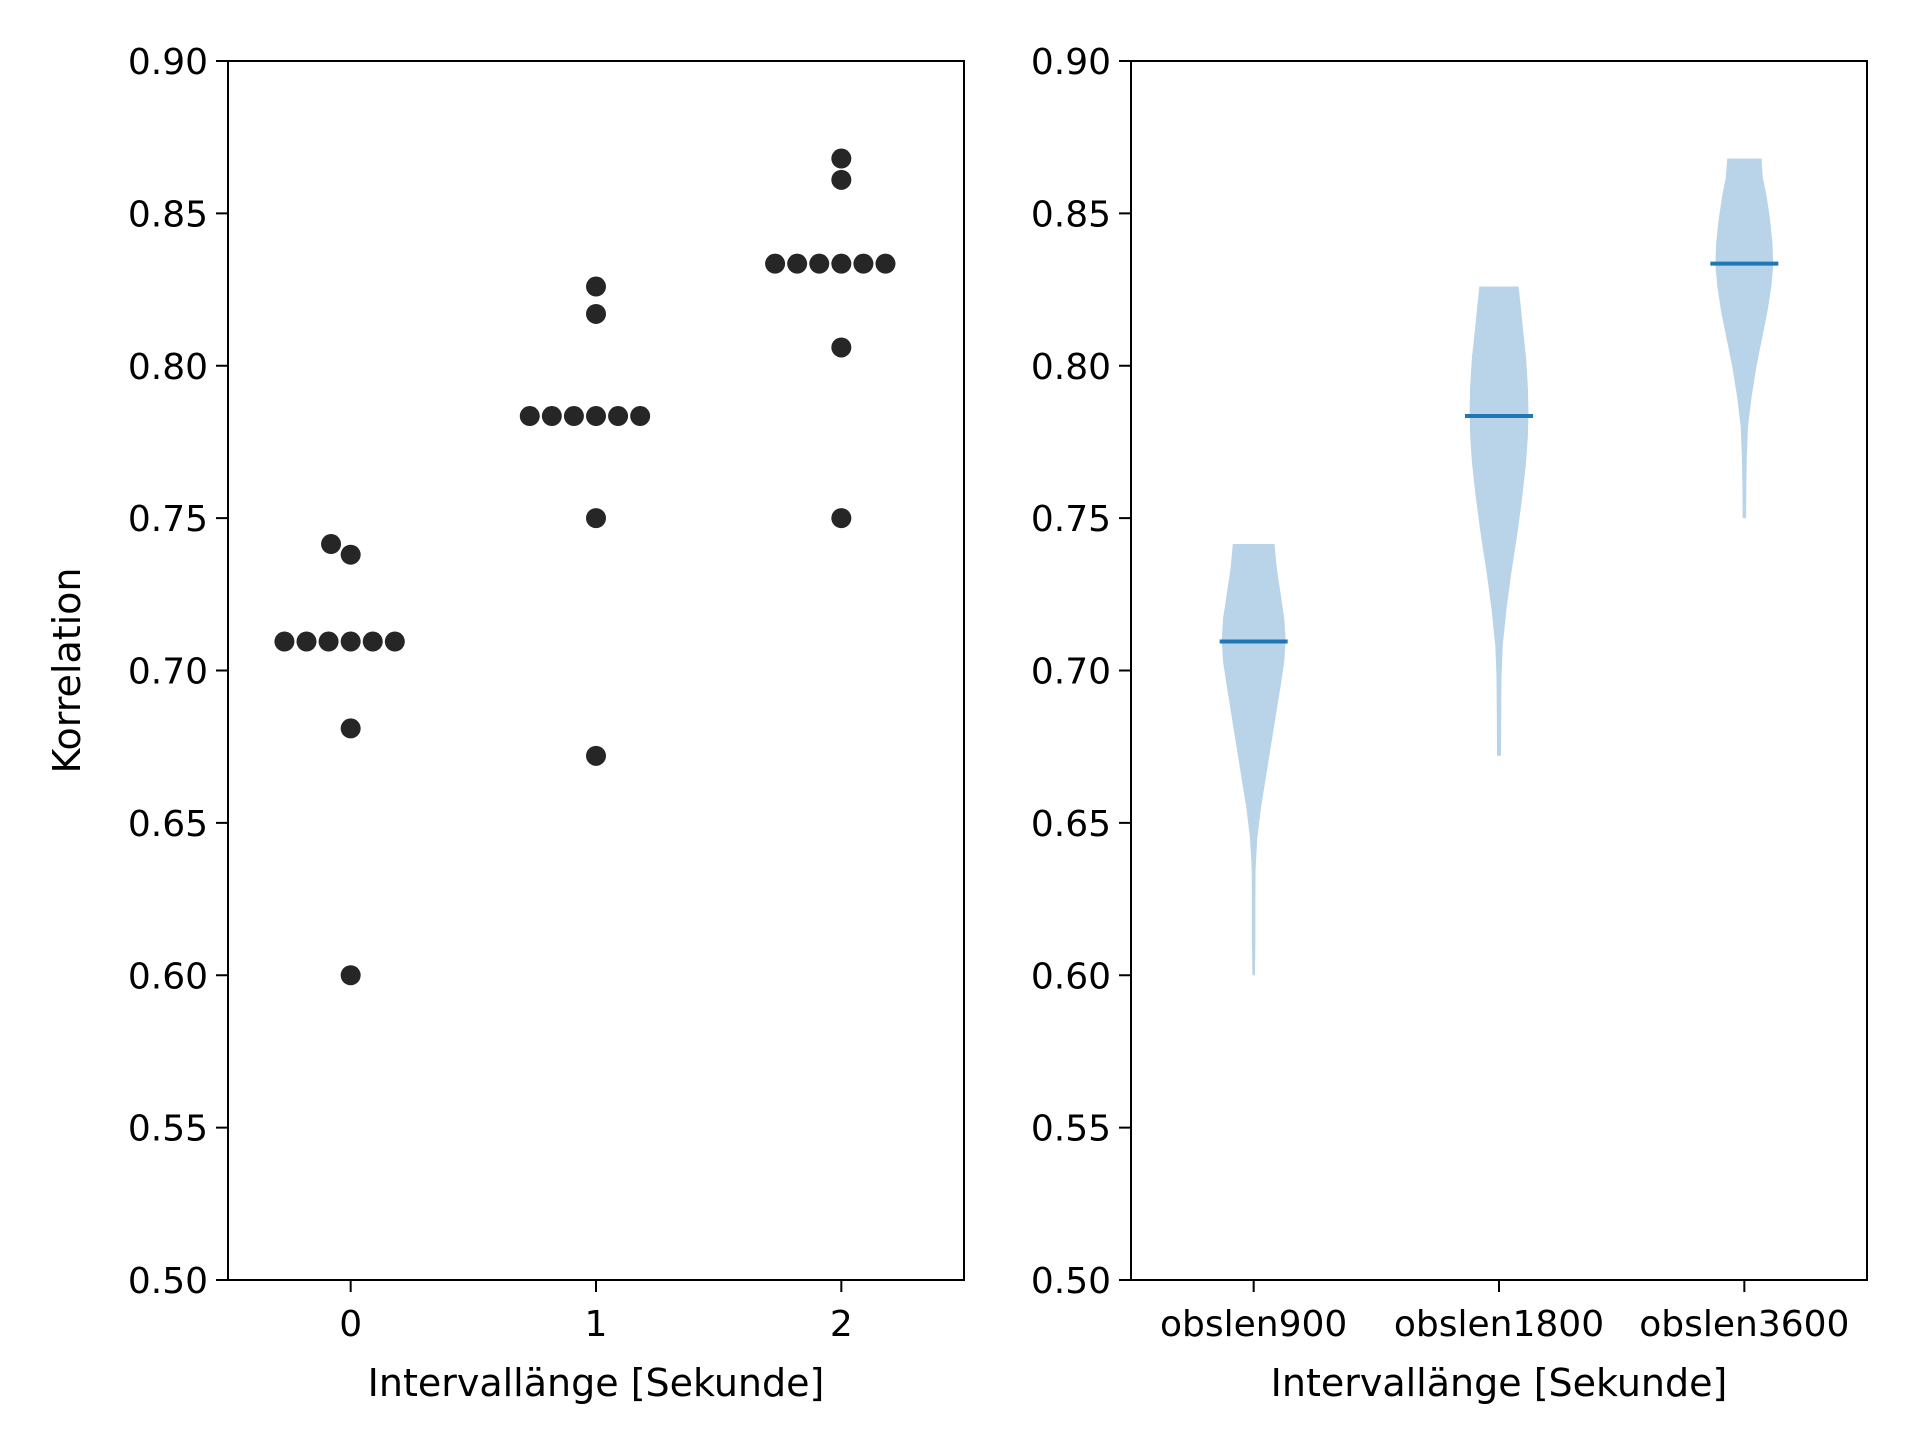 The width and height of the screenshot is (1920, 1440). I want to click on violin-body-obslen900, so click(1253, 760).